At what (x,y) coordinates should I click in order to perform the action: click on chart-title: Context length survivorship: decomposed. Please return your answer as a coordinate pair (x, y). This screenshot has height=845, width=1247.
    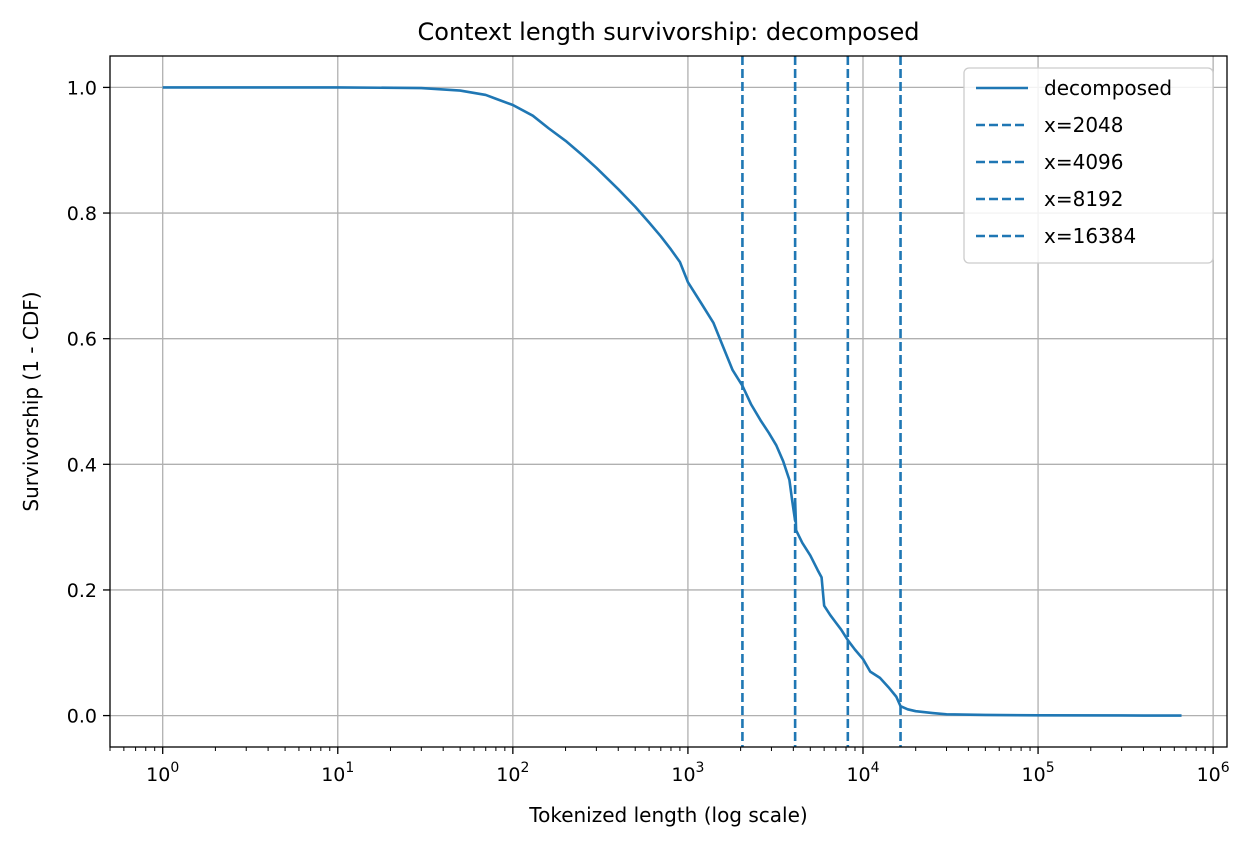
    Looking at the image, I should click on (669, 32).